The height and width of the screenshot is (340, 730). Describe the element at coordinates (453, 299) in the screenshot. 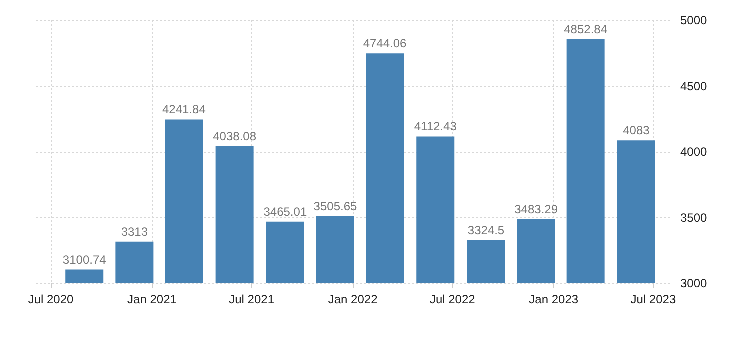

I see `x-tick-label: Jul 2022` at that location.